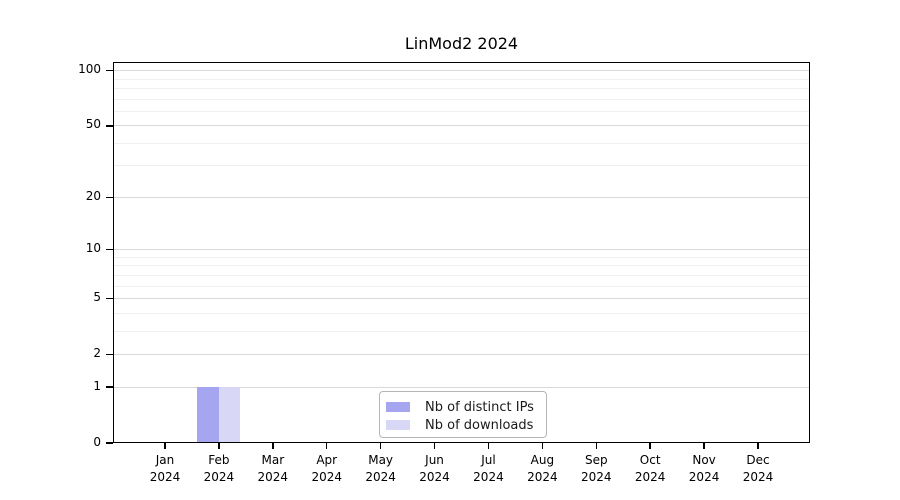  What do you see at coordinates (398, 407) in the screenshot?
I see `legend-swatch-distinct-ips` at bounding box center [398, 407].